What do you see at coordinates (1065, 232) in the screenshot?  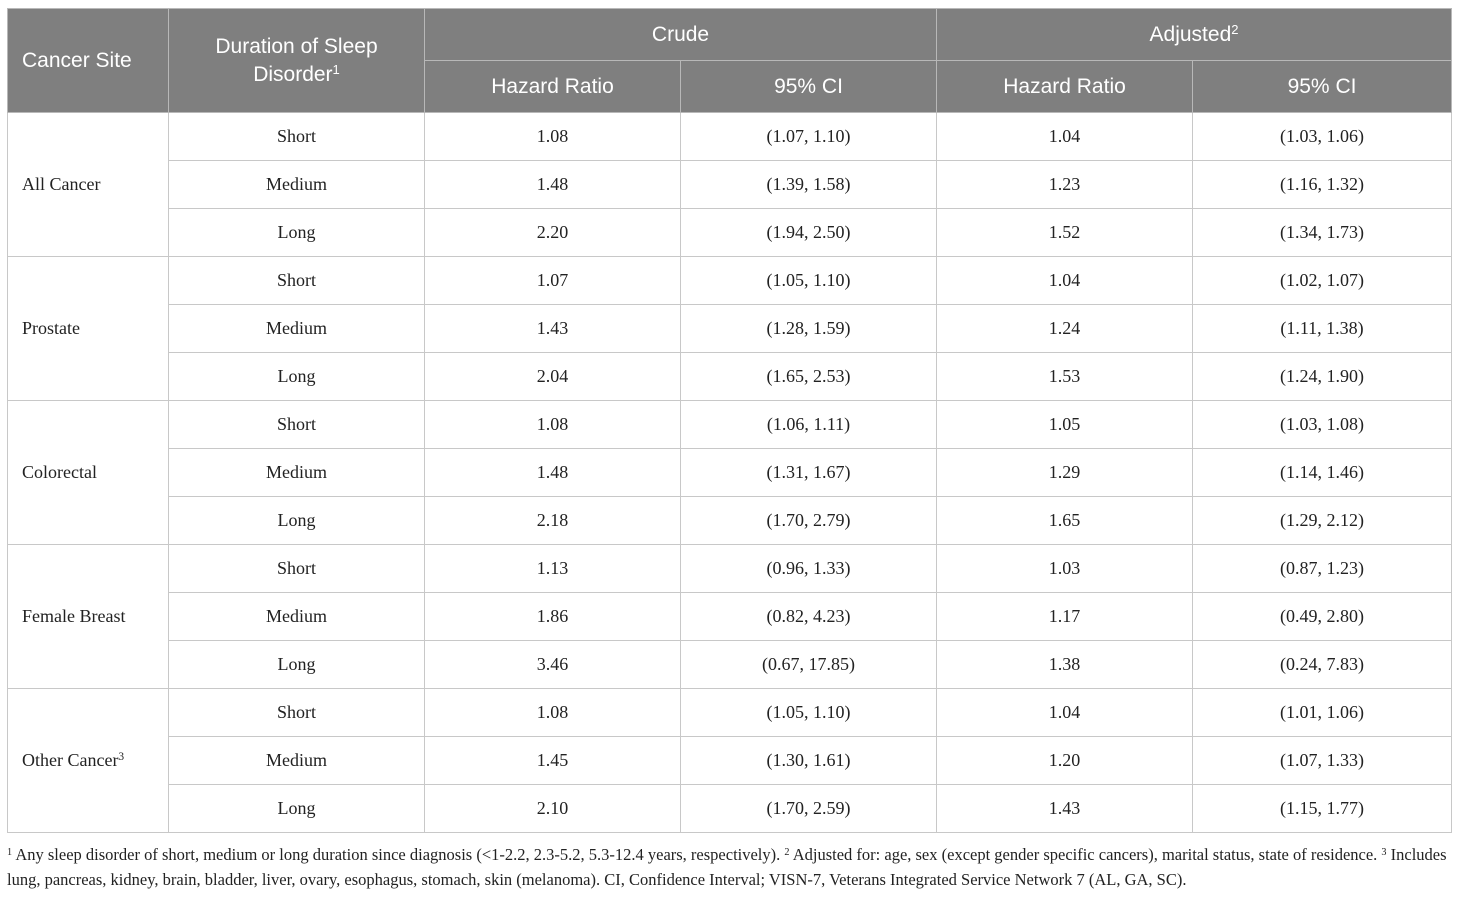 I see `hr-adjusted-cell: 1.52` at bounding box center [1065, 232].